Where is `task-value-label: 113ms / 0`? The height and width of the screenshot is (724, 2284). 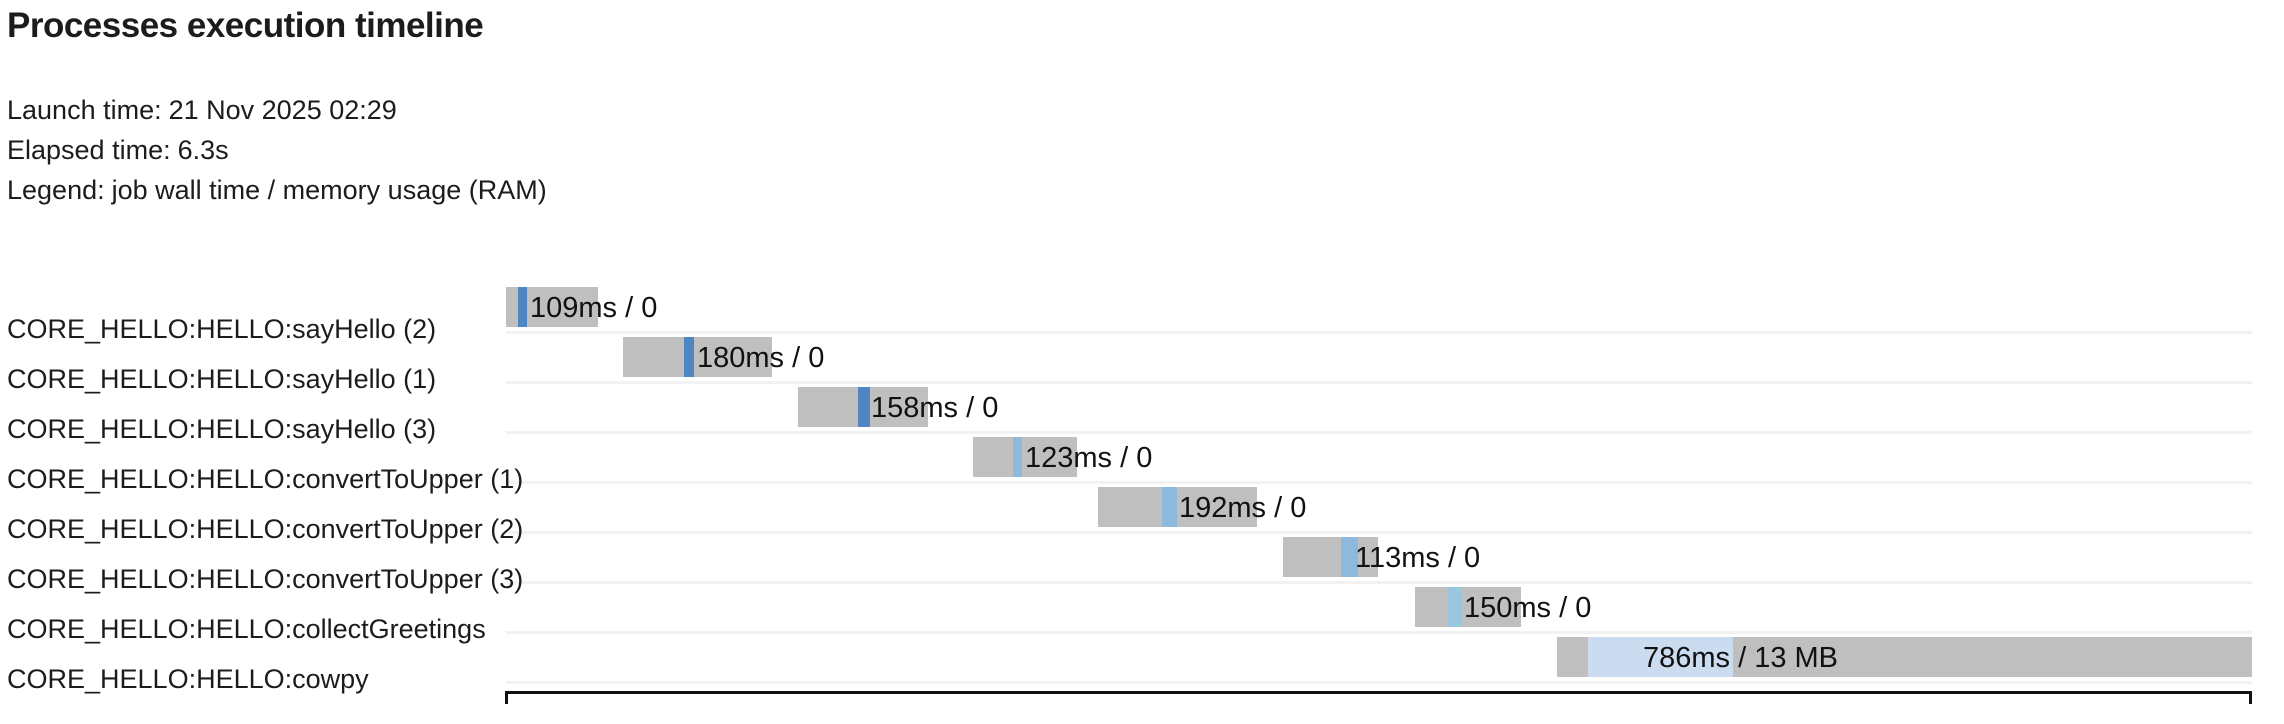
task-value-label: 113ms / 0 is located at coordinates (1418, 558).